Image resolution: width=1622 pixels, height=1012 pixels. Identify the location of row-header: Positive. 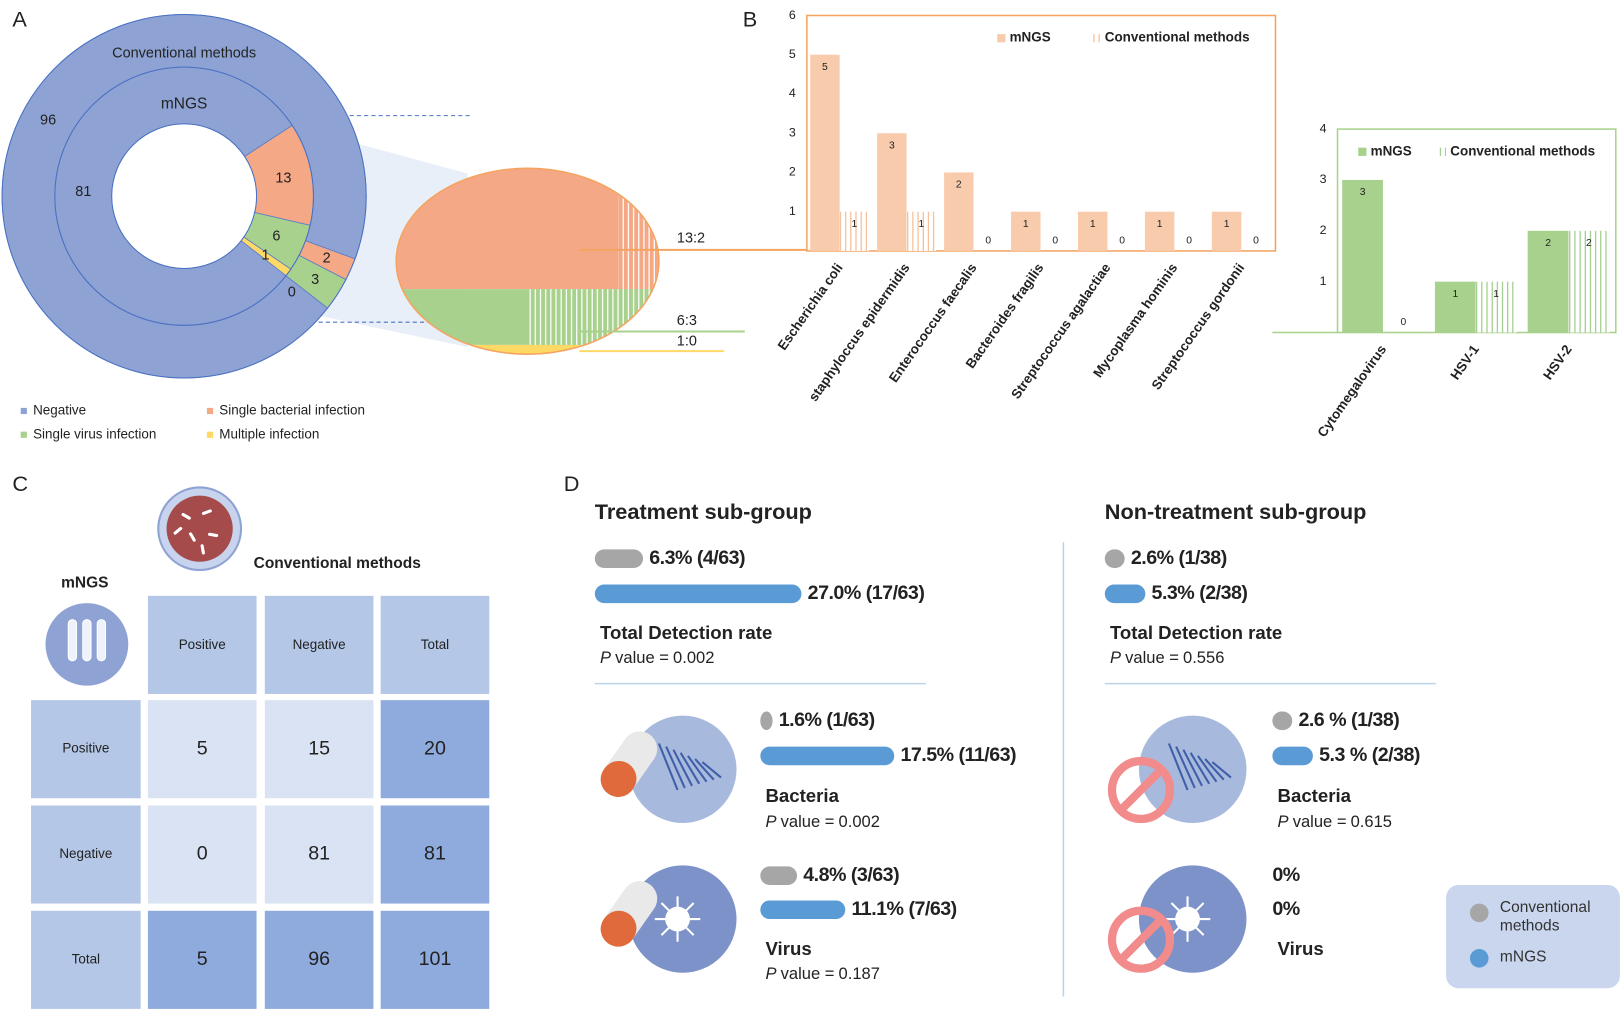
(85, 748).